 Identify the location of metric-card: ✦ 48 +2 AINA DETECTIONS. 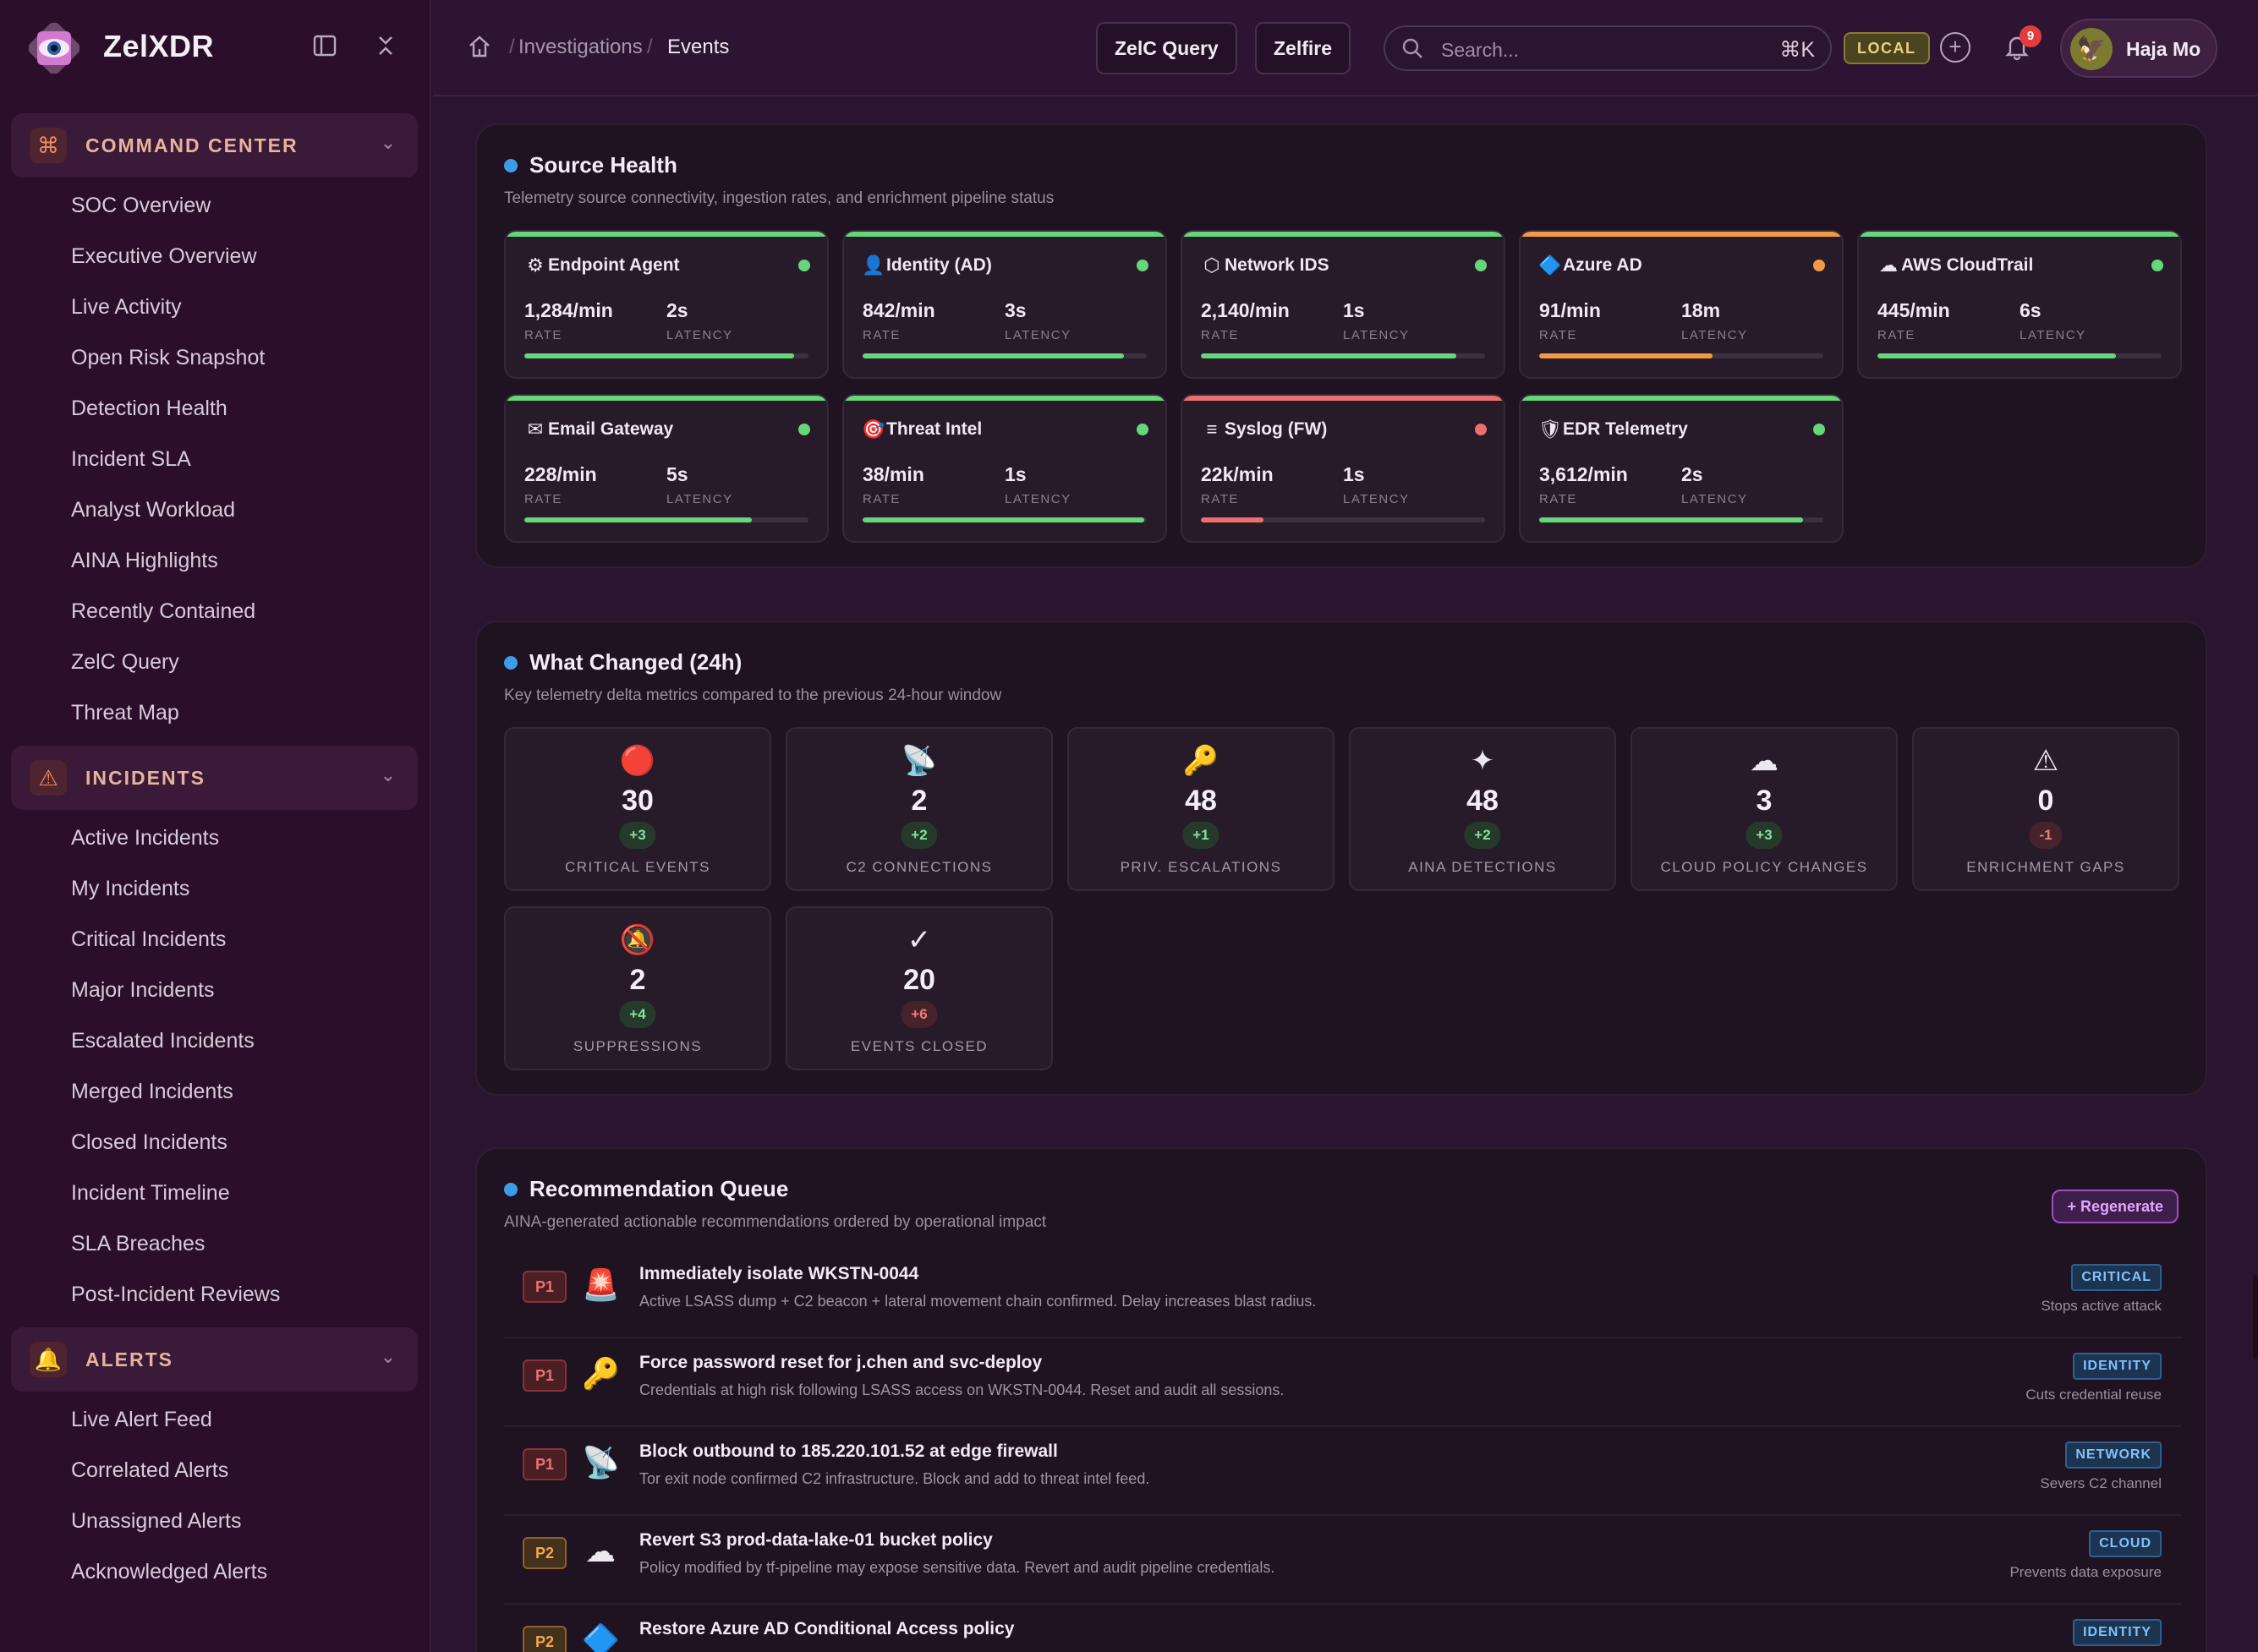
(1482, 809).